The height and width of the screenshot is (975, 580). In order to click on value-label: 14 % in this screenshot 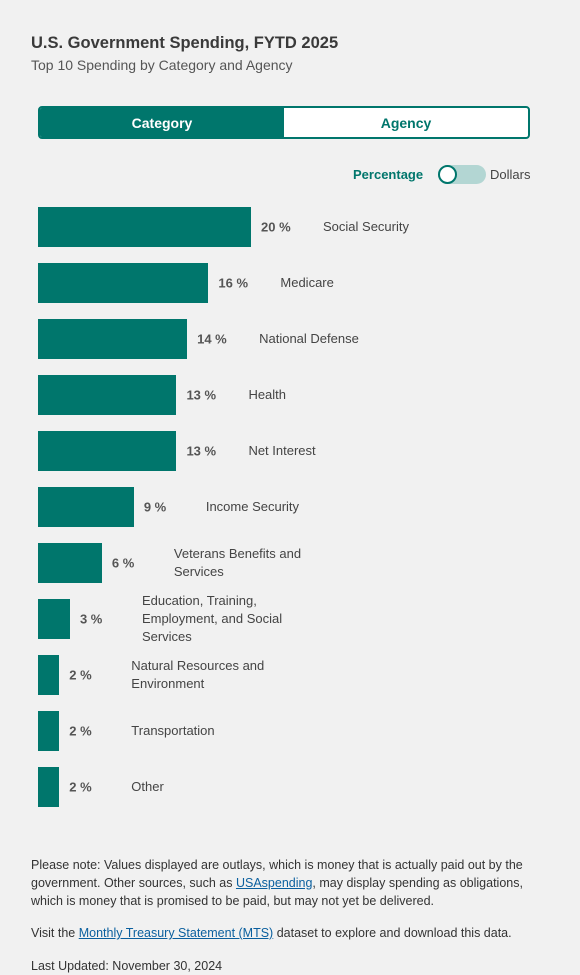, I will do `click(212, 339)`.